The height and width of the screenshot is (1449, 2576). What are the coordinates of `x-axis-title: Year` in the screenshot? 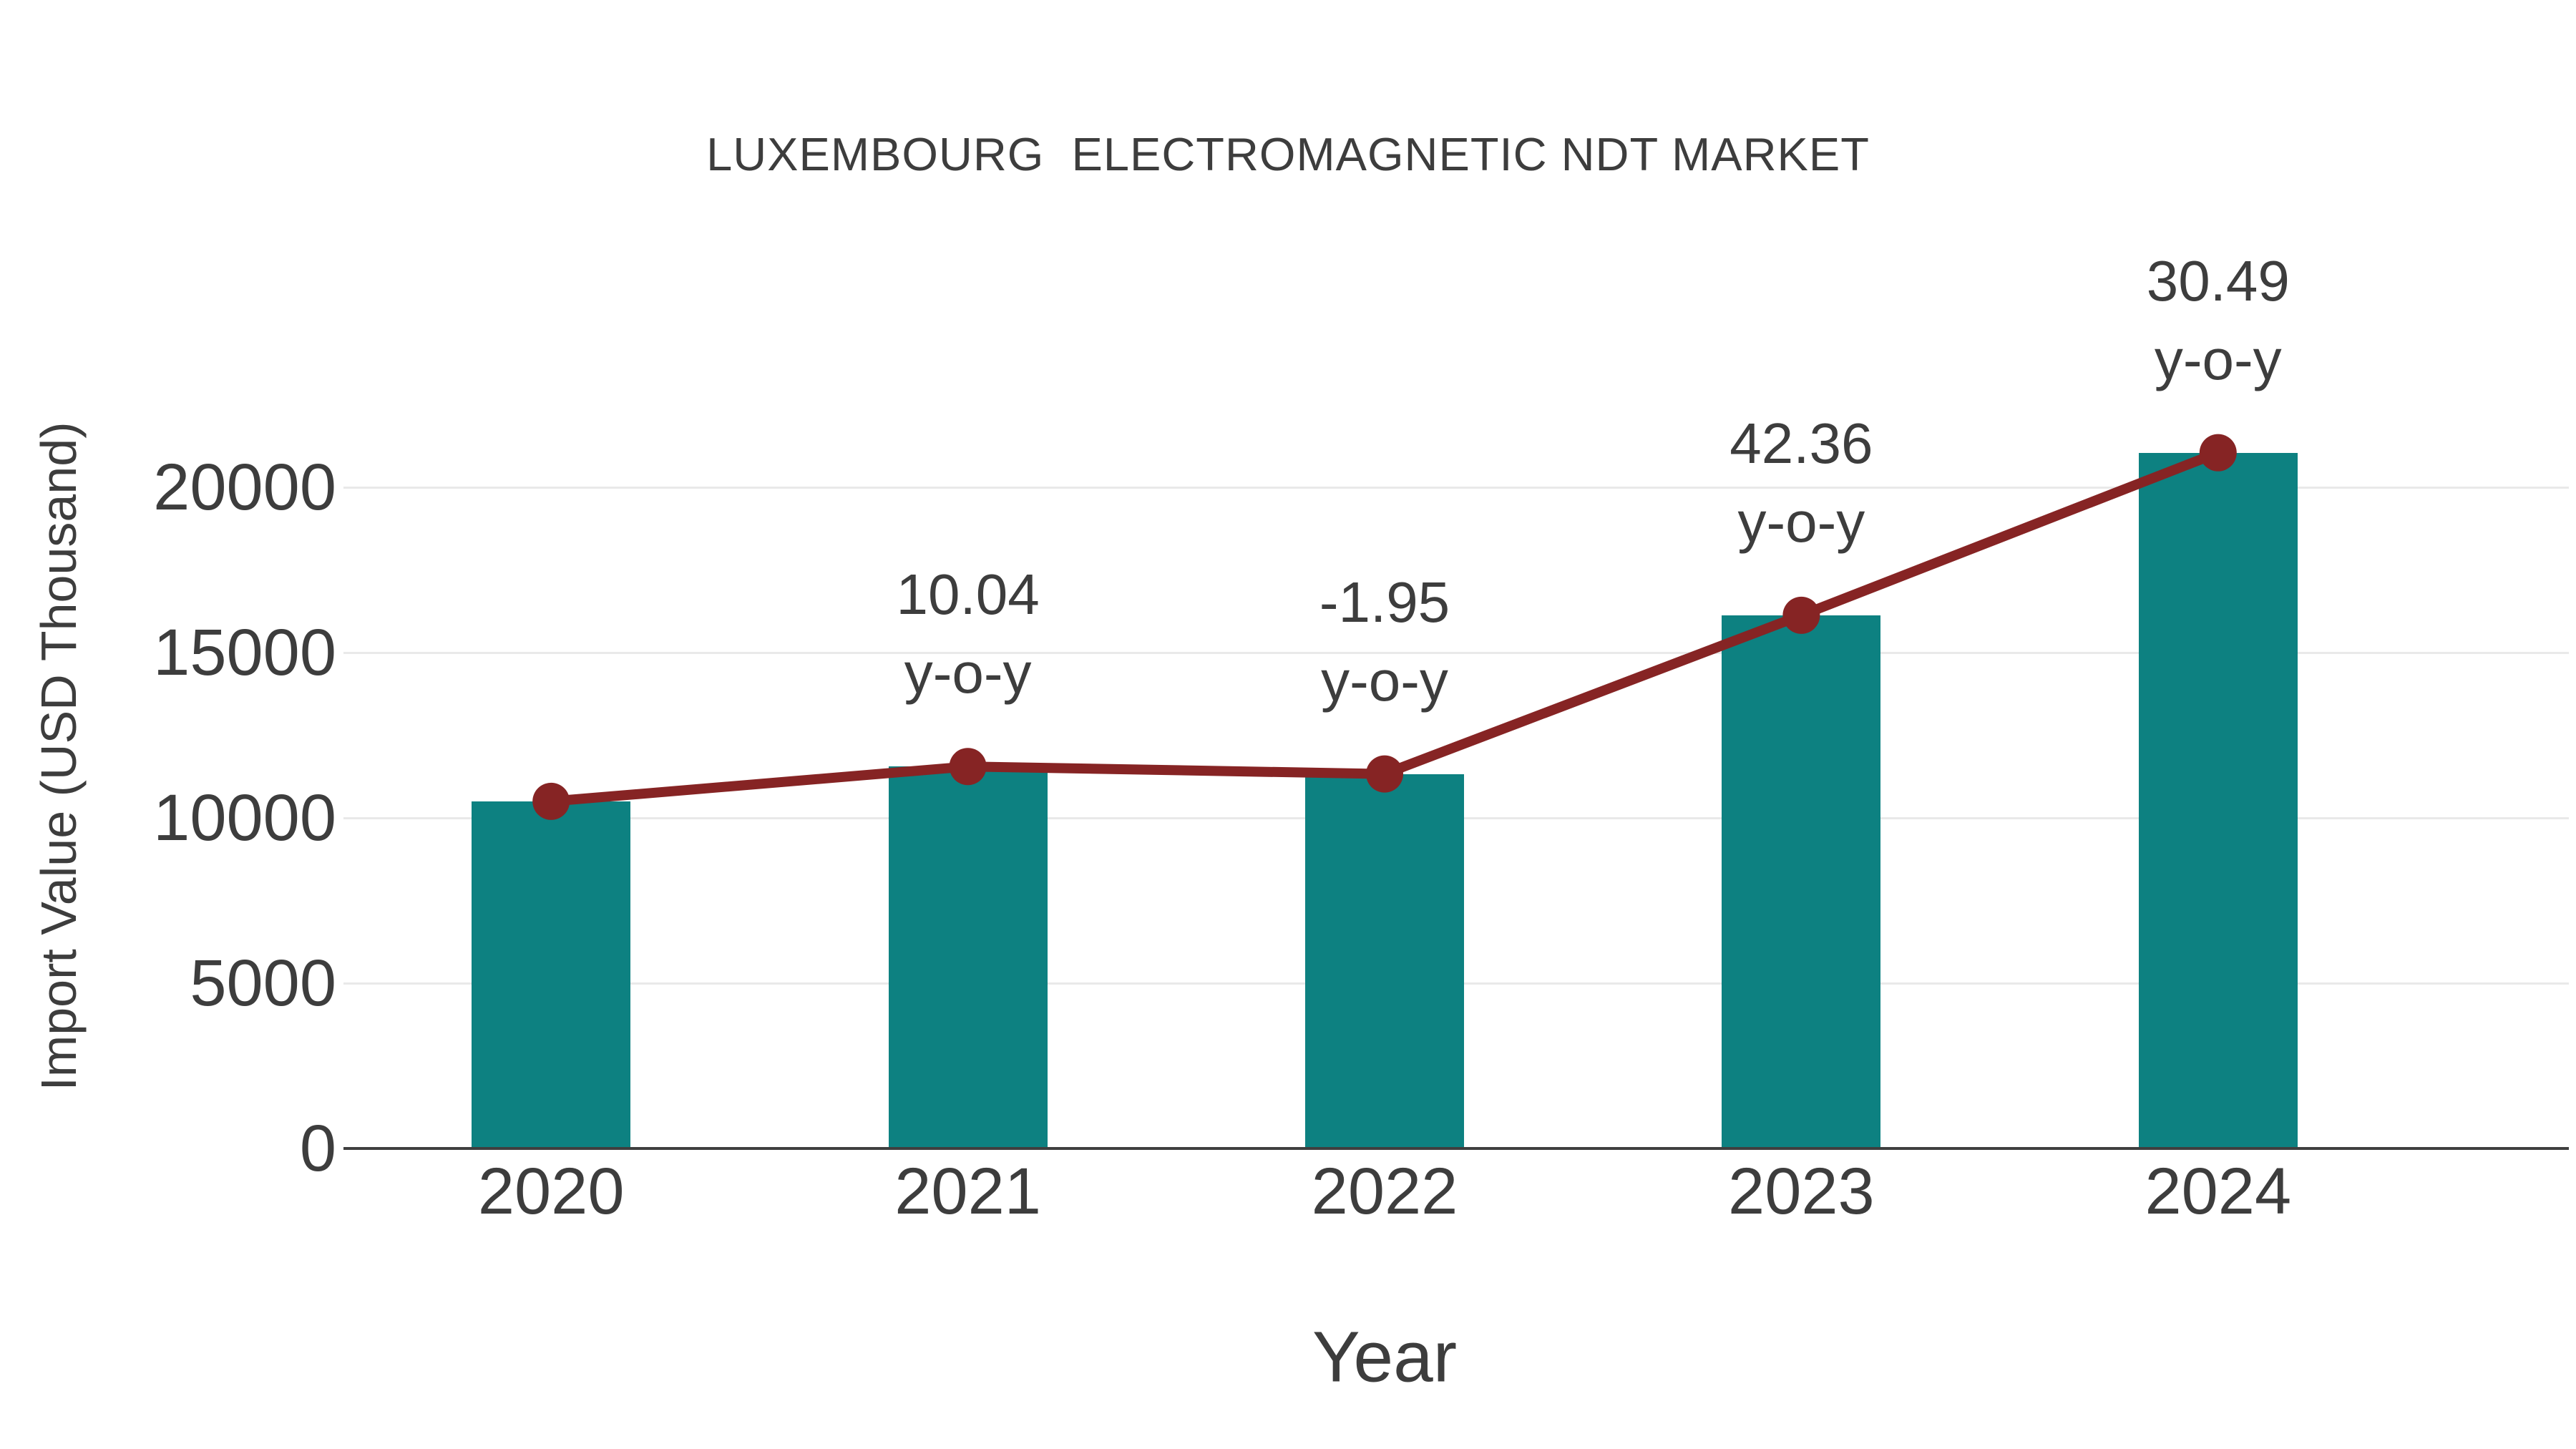 It's located at (1385, 1357).